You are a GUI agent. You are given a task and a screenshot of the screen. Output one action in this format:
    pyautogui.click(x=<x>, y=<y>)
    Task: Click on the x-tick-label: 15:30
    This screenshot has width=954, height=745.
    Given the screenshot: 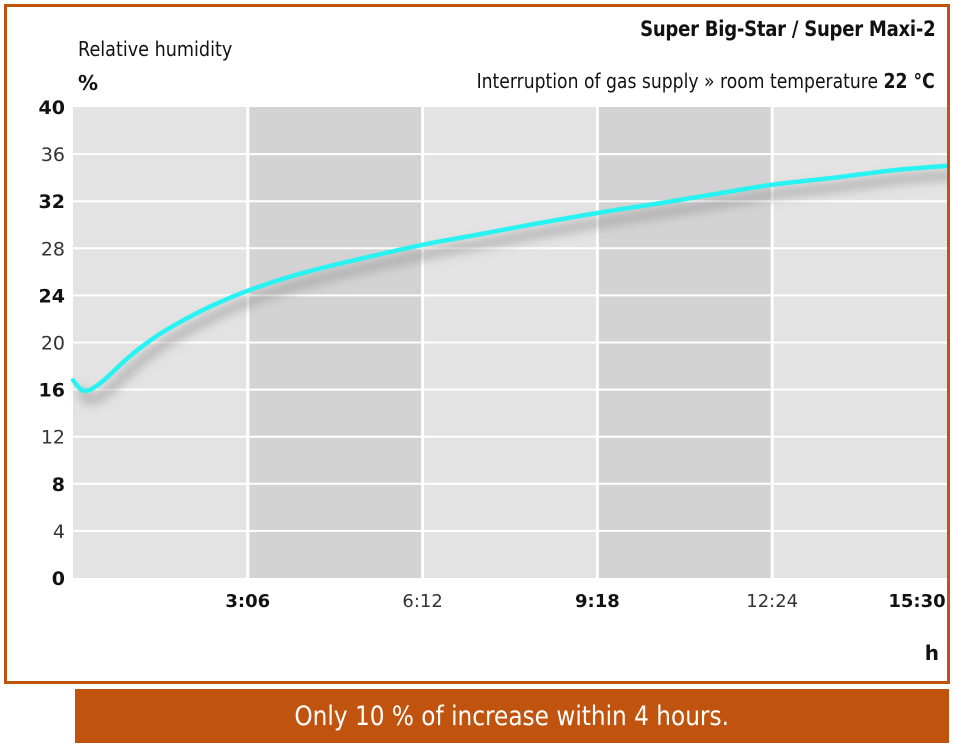 What is the action you would take?
    pyautogui.click(x=916, y=601)
    